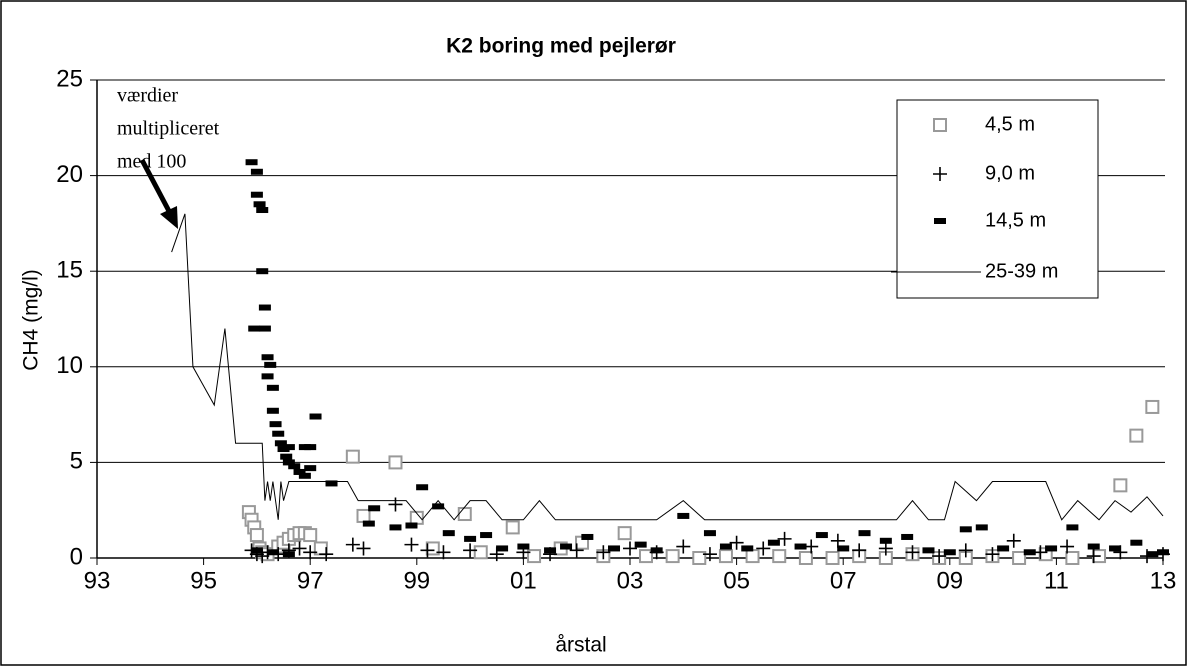 The image size is (1187, 666). Describe the element at coordinates (949, 580) in the screenshot. I see `x-tick-label: 09` at that location.